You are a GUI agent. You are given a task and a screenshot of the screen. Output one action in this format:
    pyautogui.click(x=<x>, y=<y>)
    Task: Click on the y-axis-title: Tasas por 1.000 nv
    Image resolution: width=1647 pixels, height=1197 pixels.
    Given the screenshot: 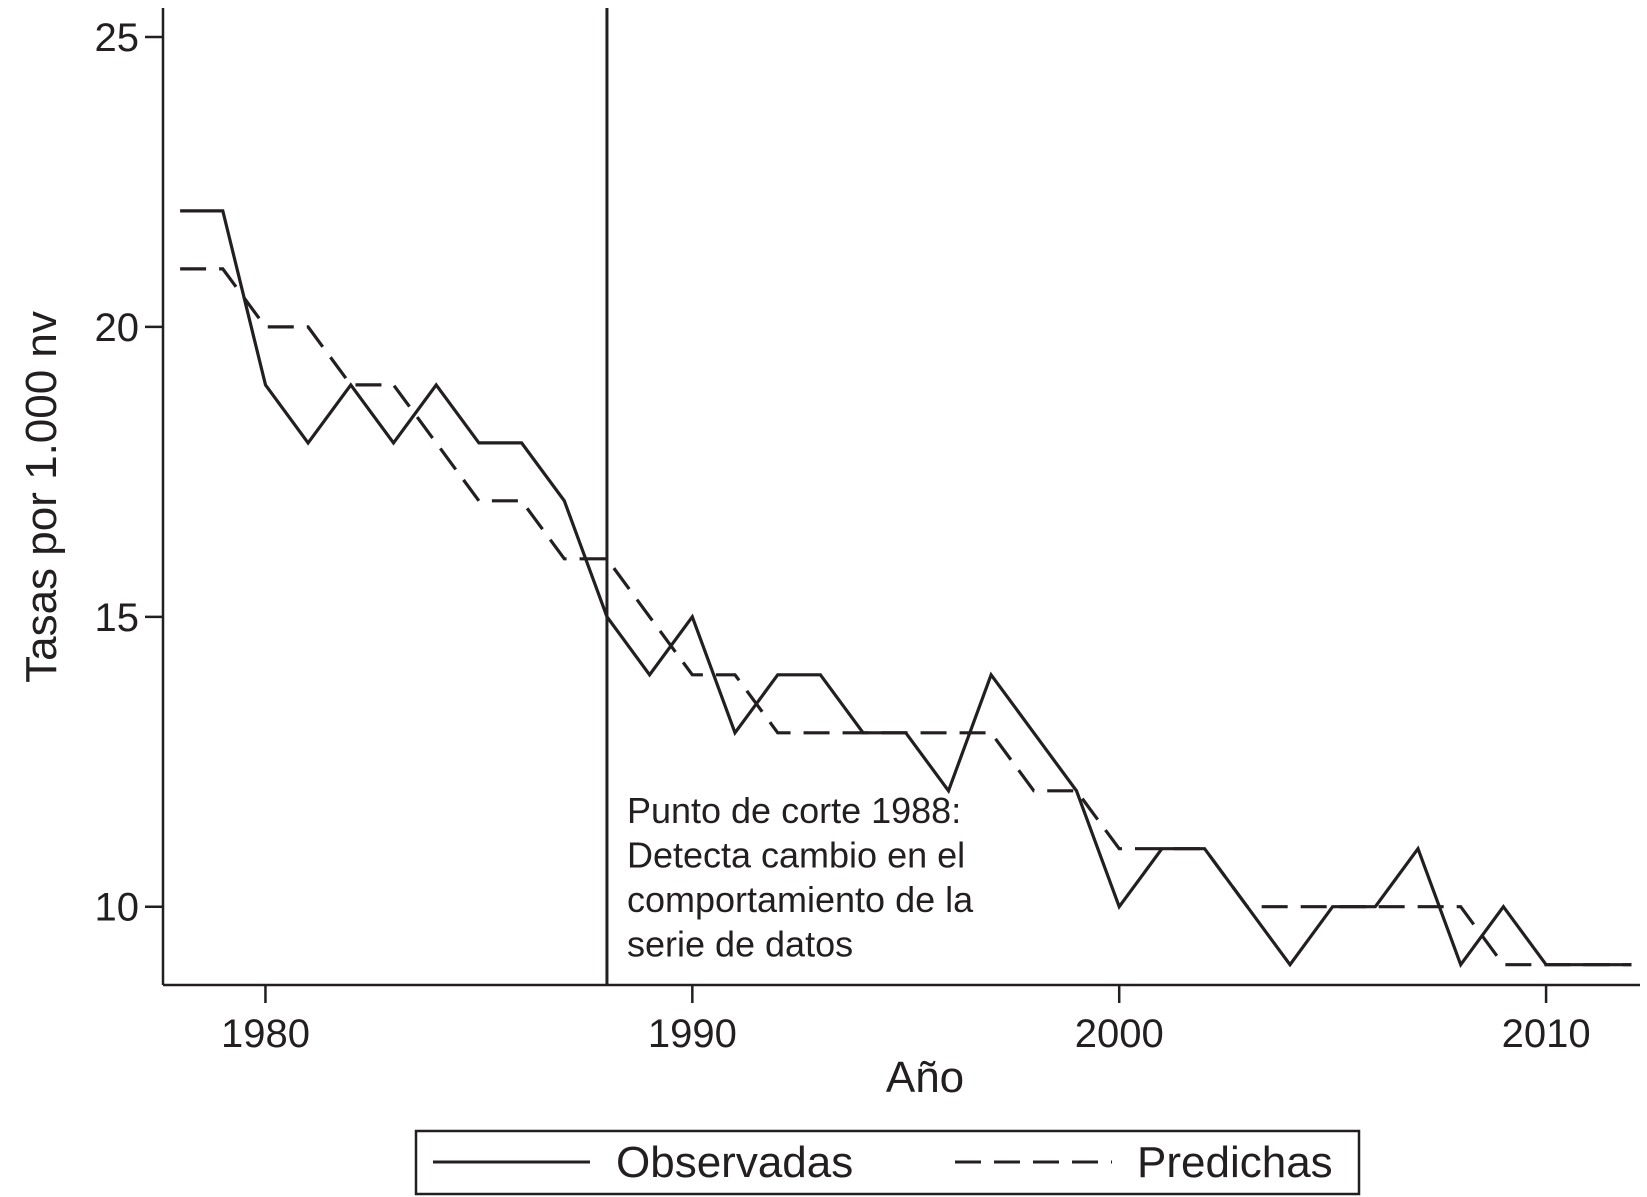 What is the action you would take?
    pyautogui.click(x=41, y=497)
    